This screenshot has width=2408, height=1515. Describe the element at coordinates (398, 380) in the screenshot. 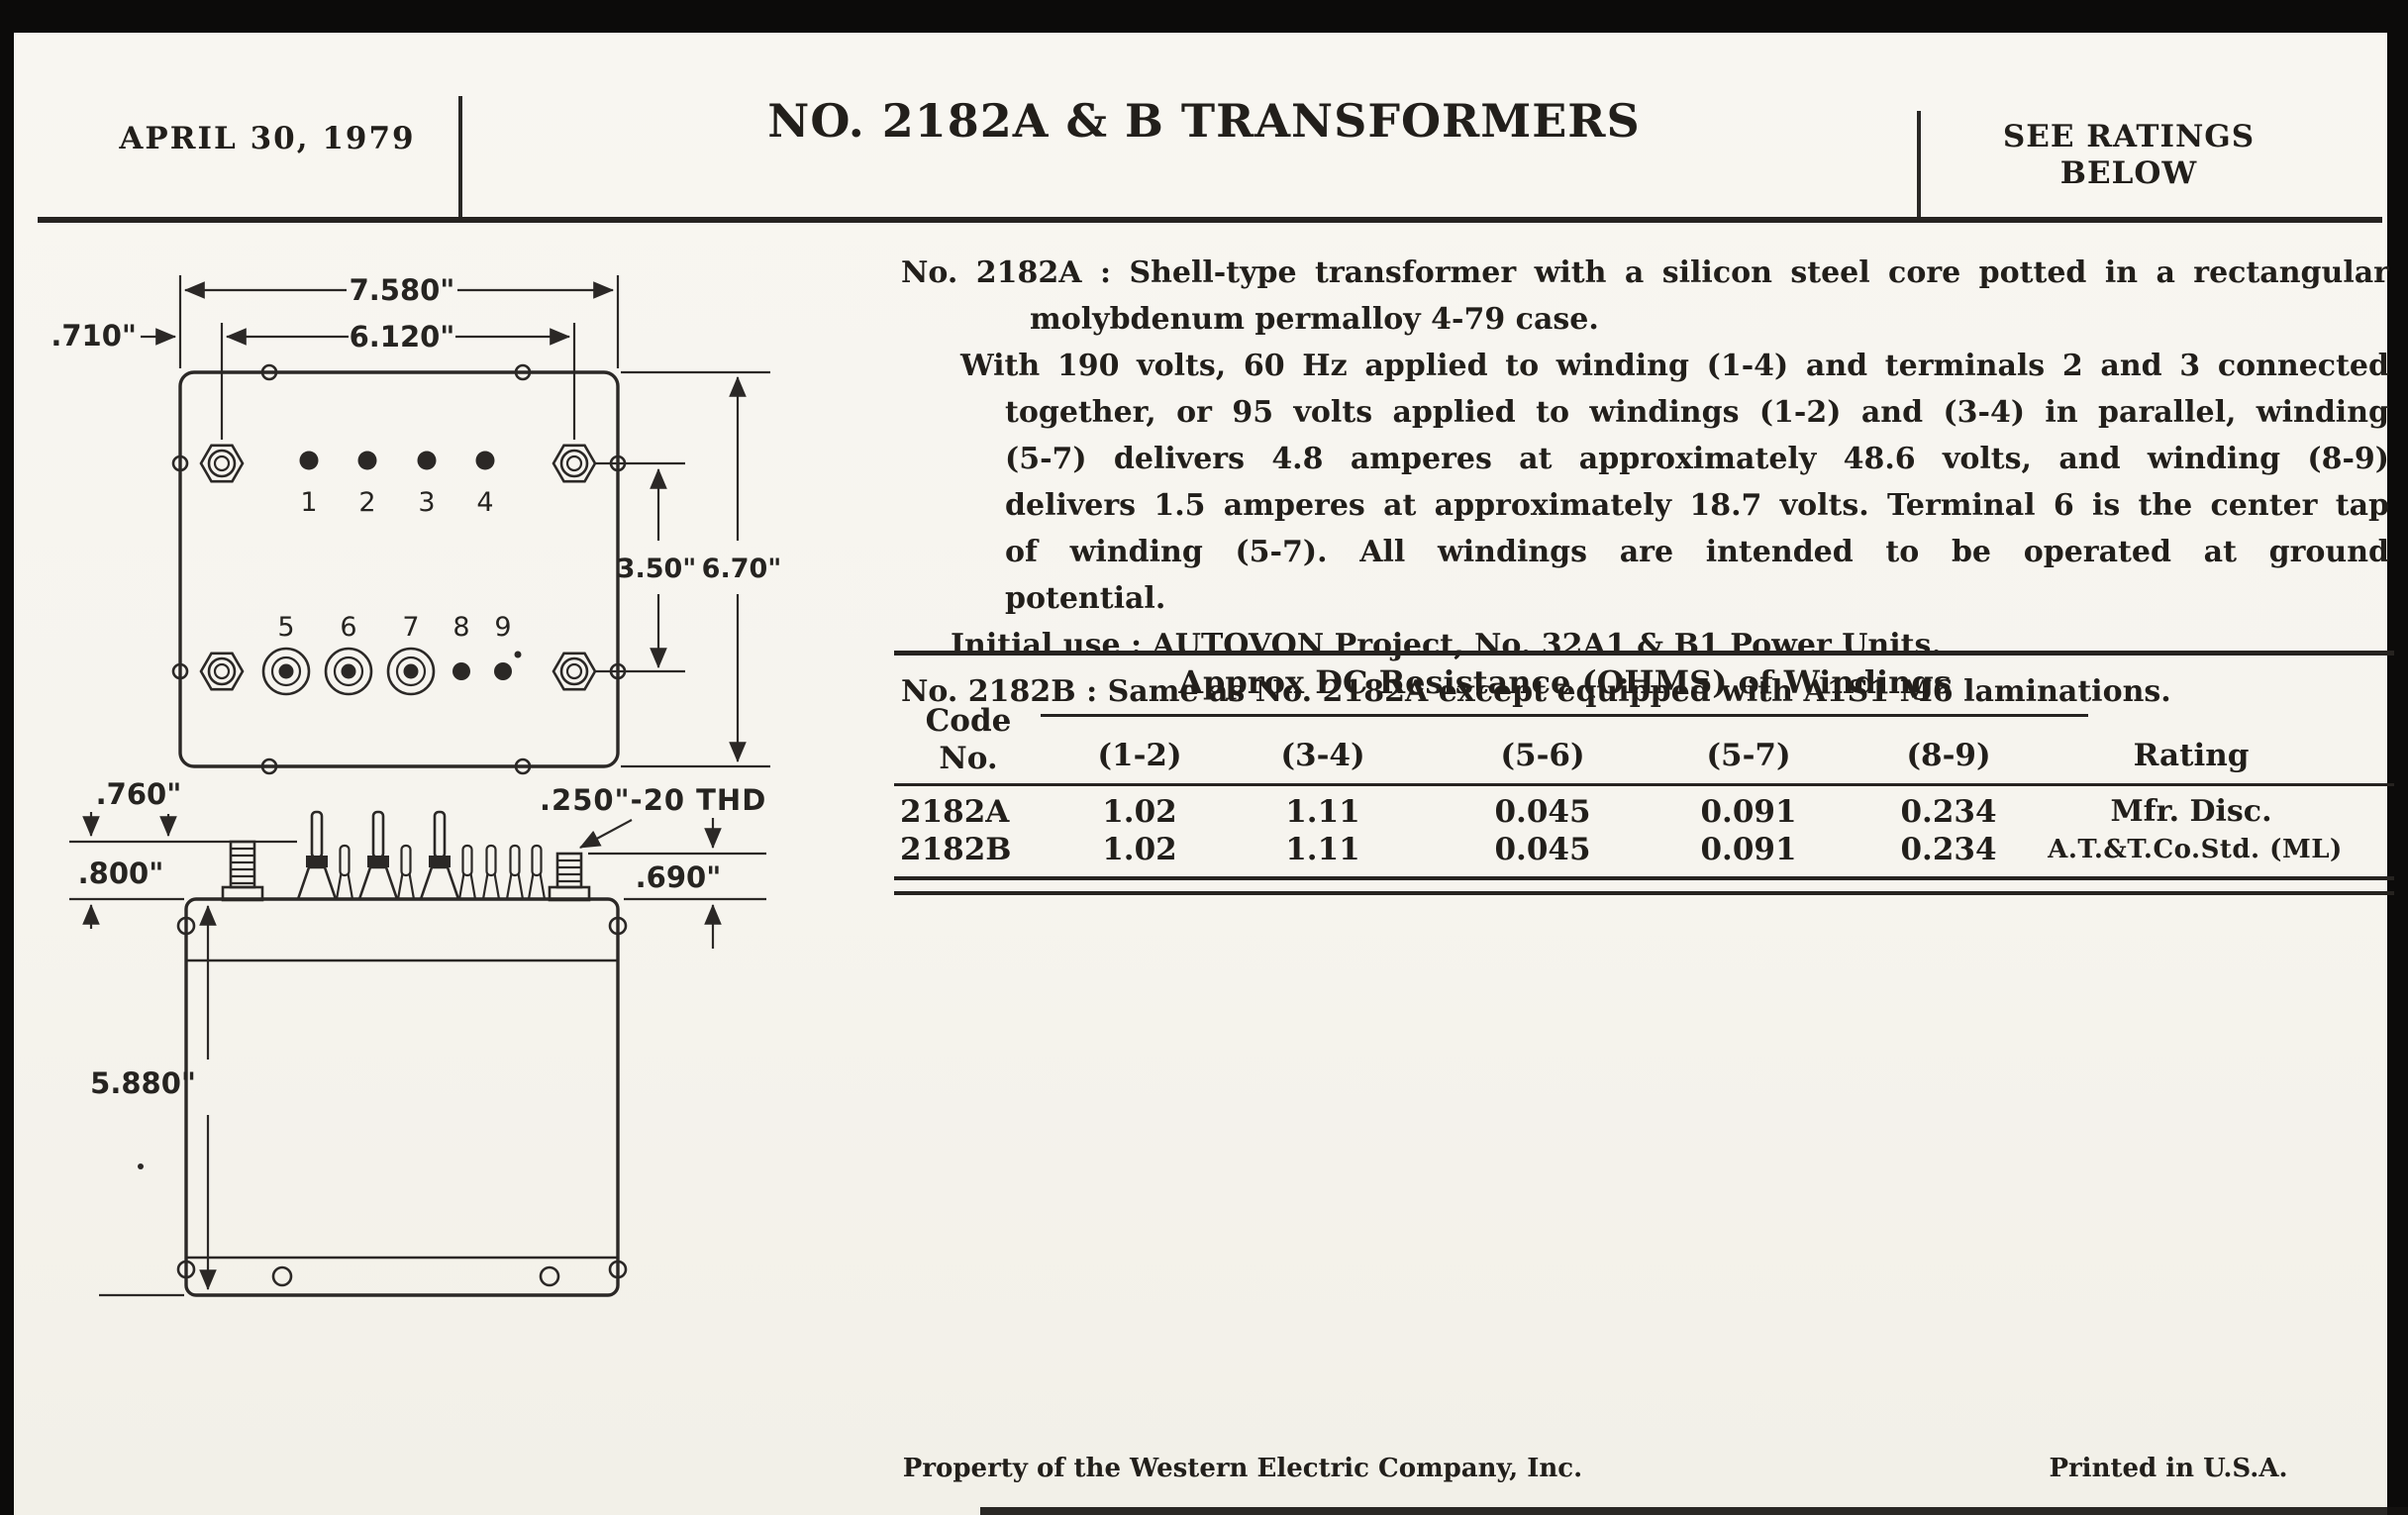

I see `dimension-inner-width: 6.120"` at that location.